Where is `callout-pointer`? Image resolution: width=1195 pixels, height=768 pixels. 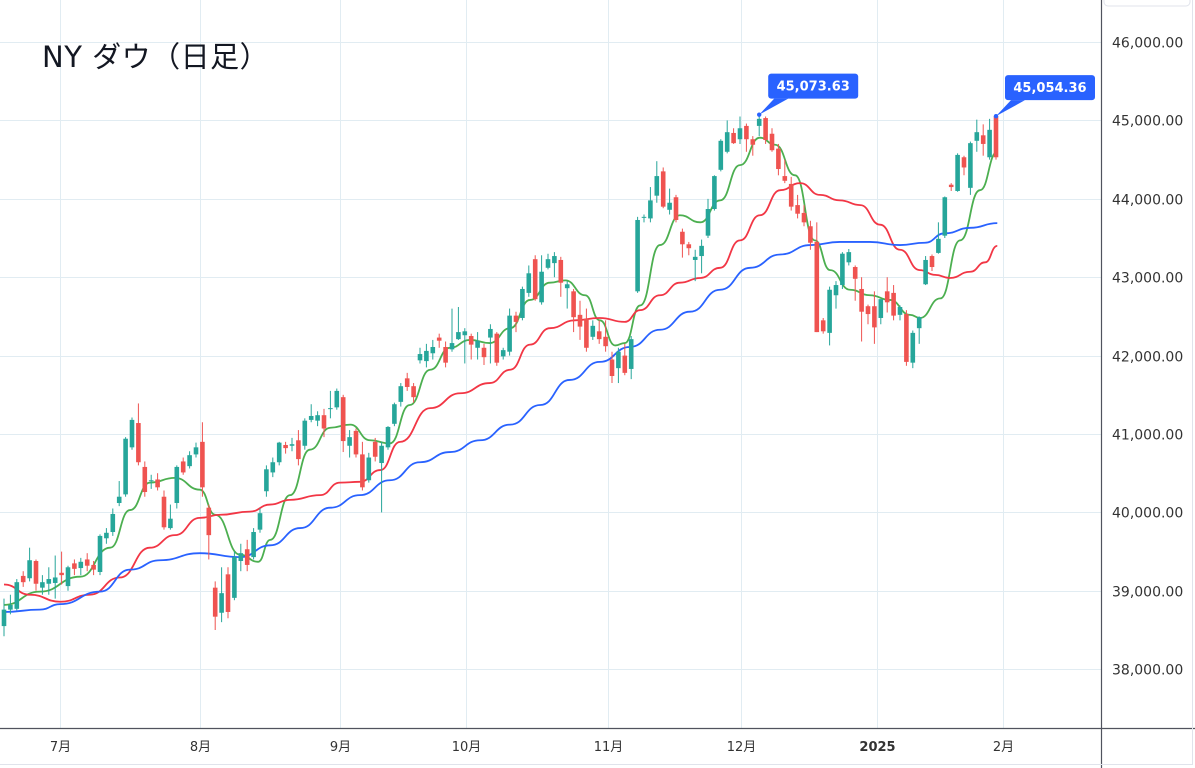
callout-pointer is located at coordinates (1010, 108).